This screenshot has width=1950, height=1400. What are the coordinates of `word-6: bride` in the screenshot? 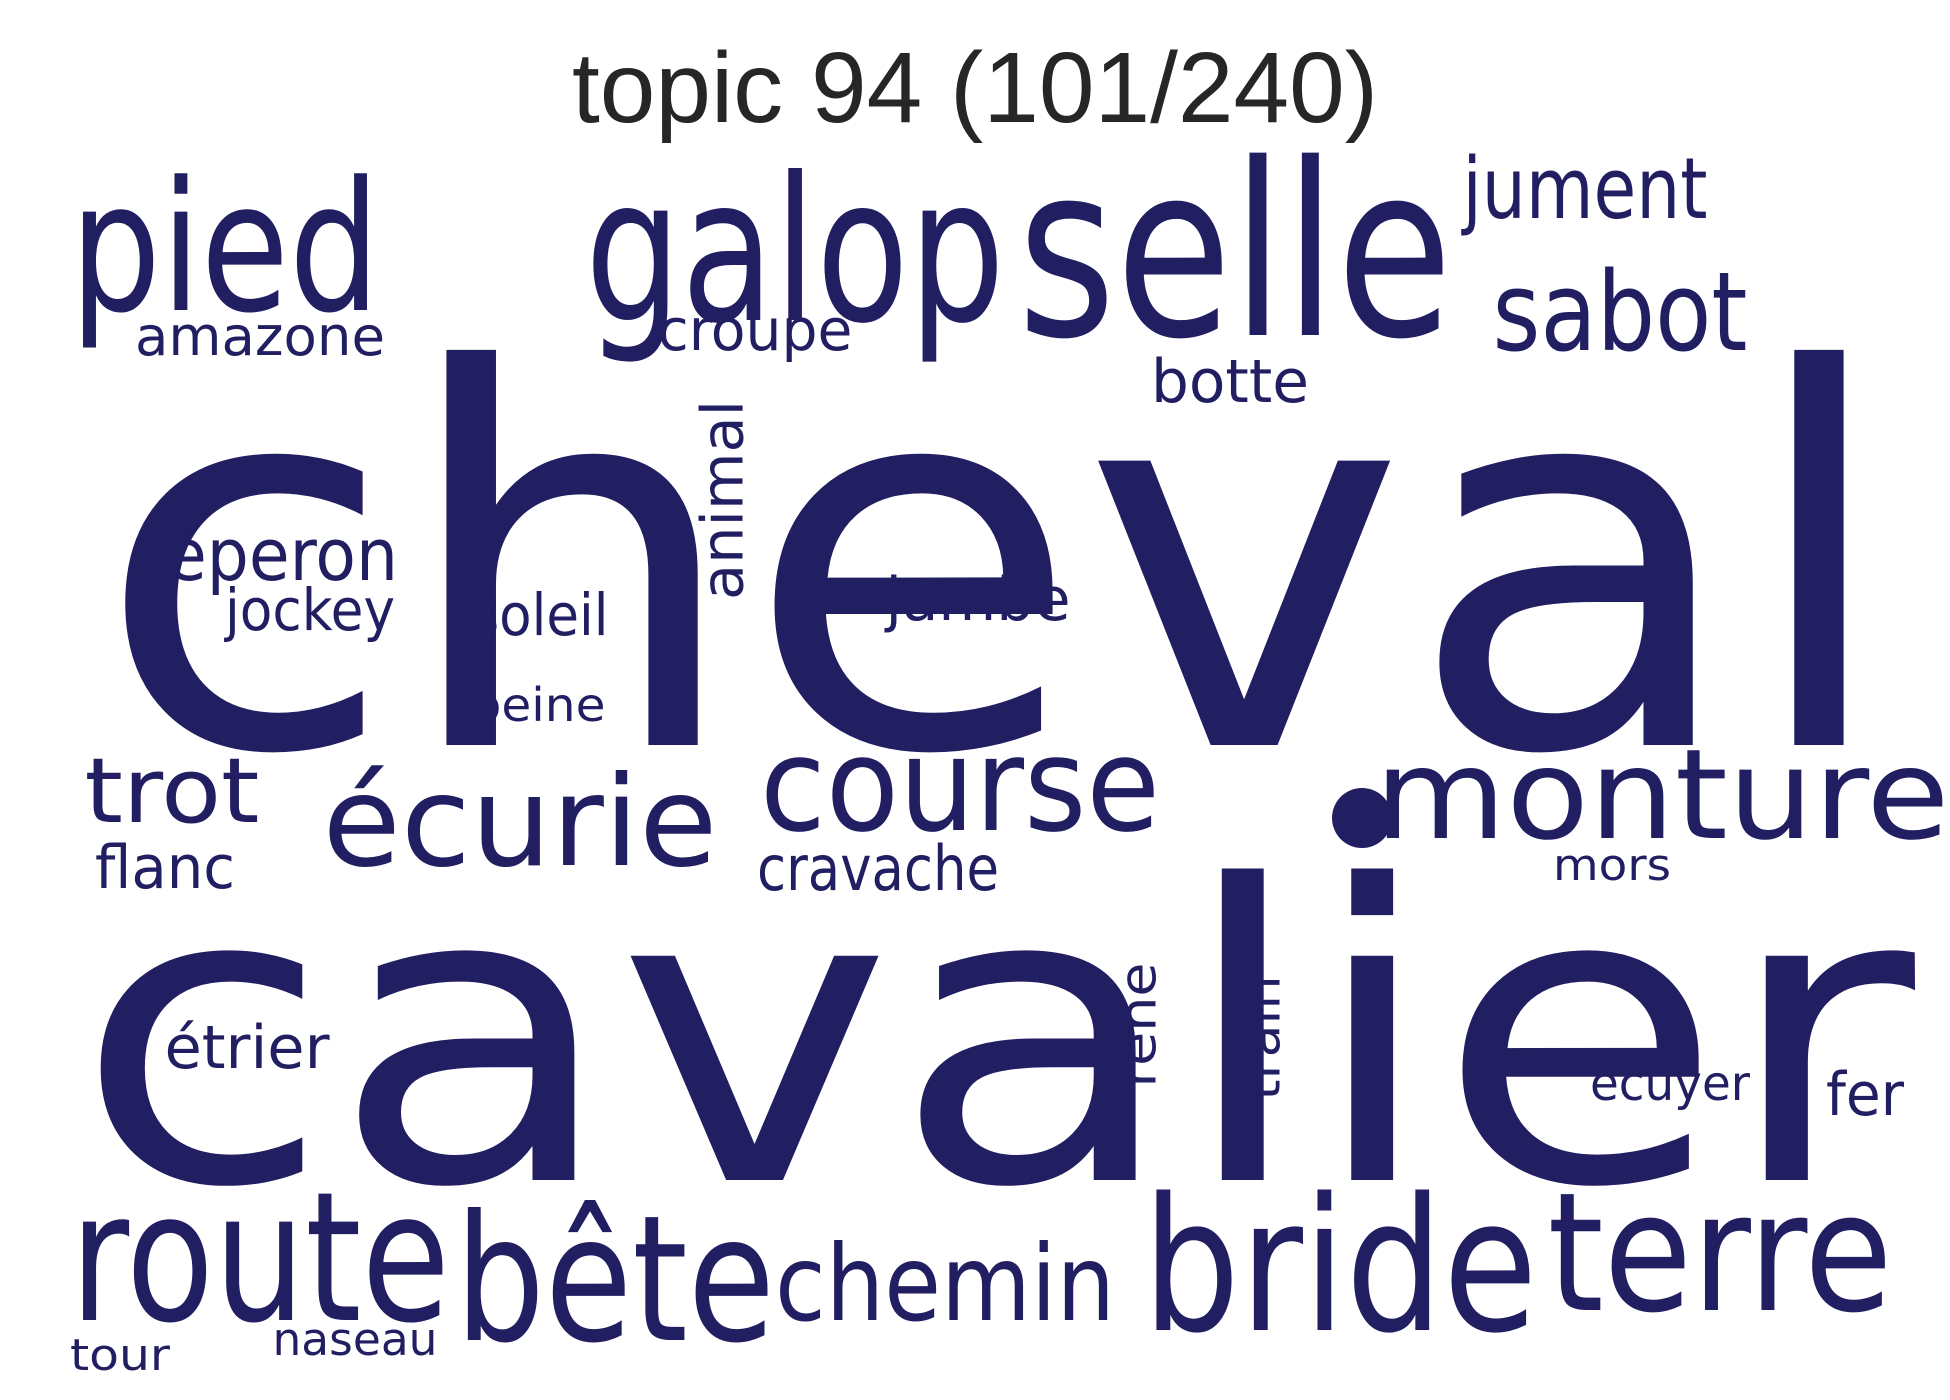 It's located at (1340, 1266).